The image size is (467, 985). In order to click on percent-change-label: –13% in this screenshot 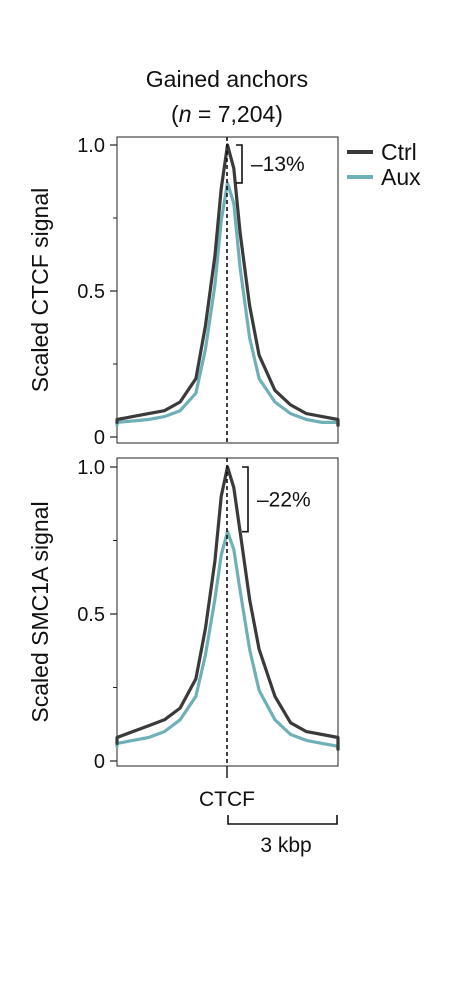, I will do `click(278, 164)`.